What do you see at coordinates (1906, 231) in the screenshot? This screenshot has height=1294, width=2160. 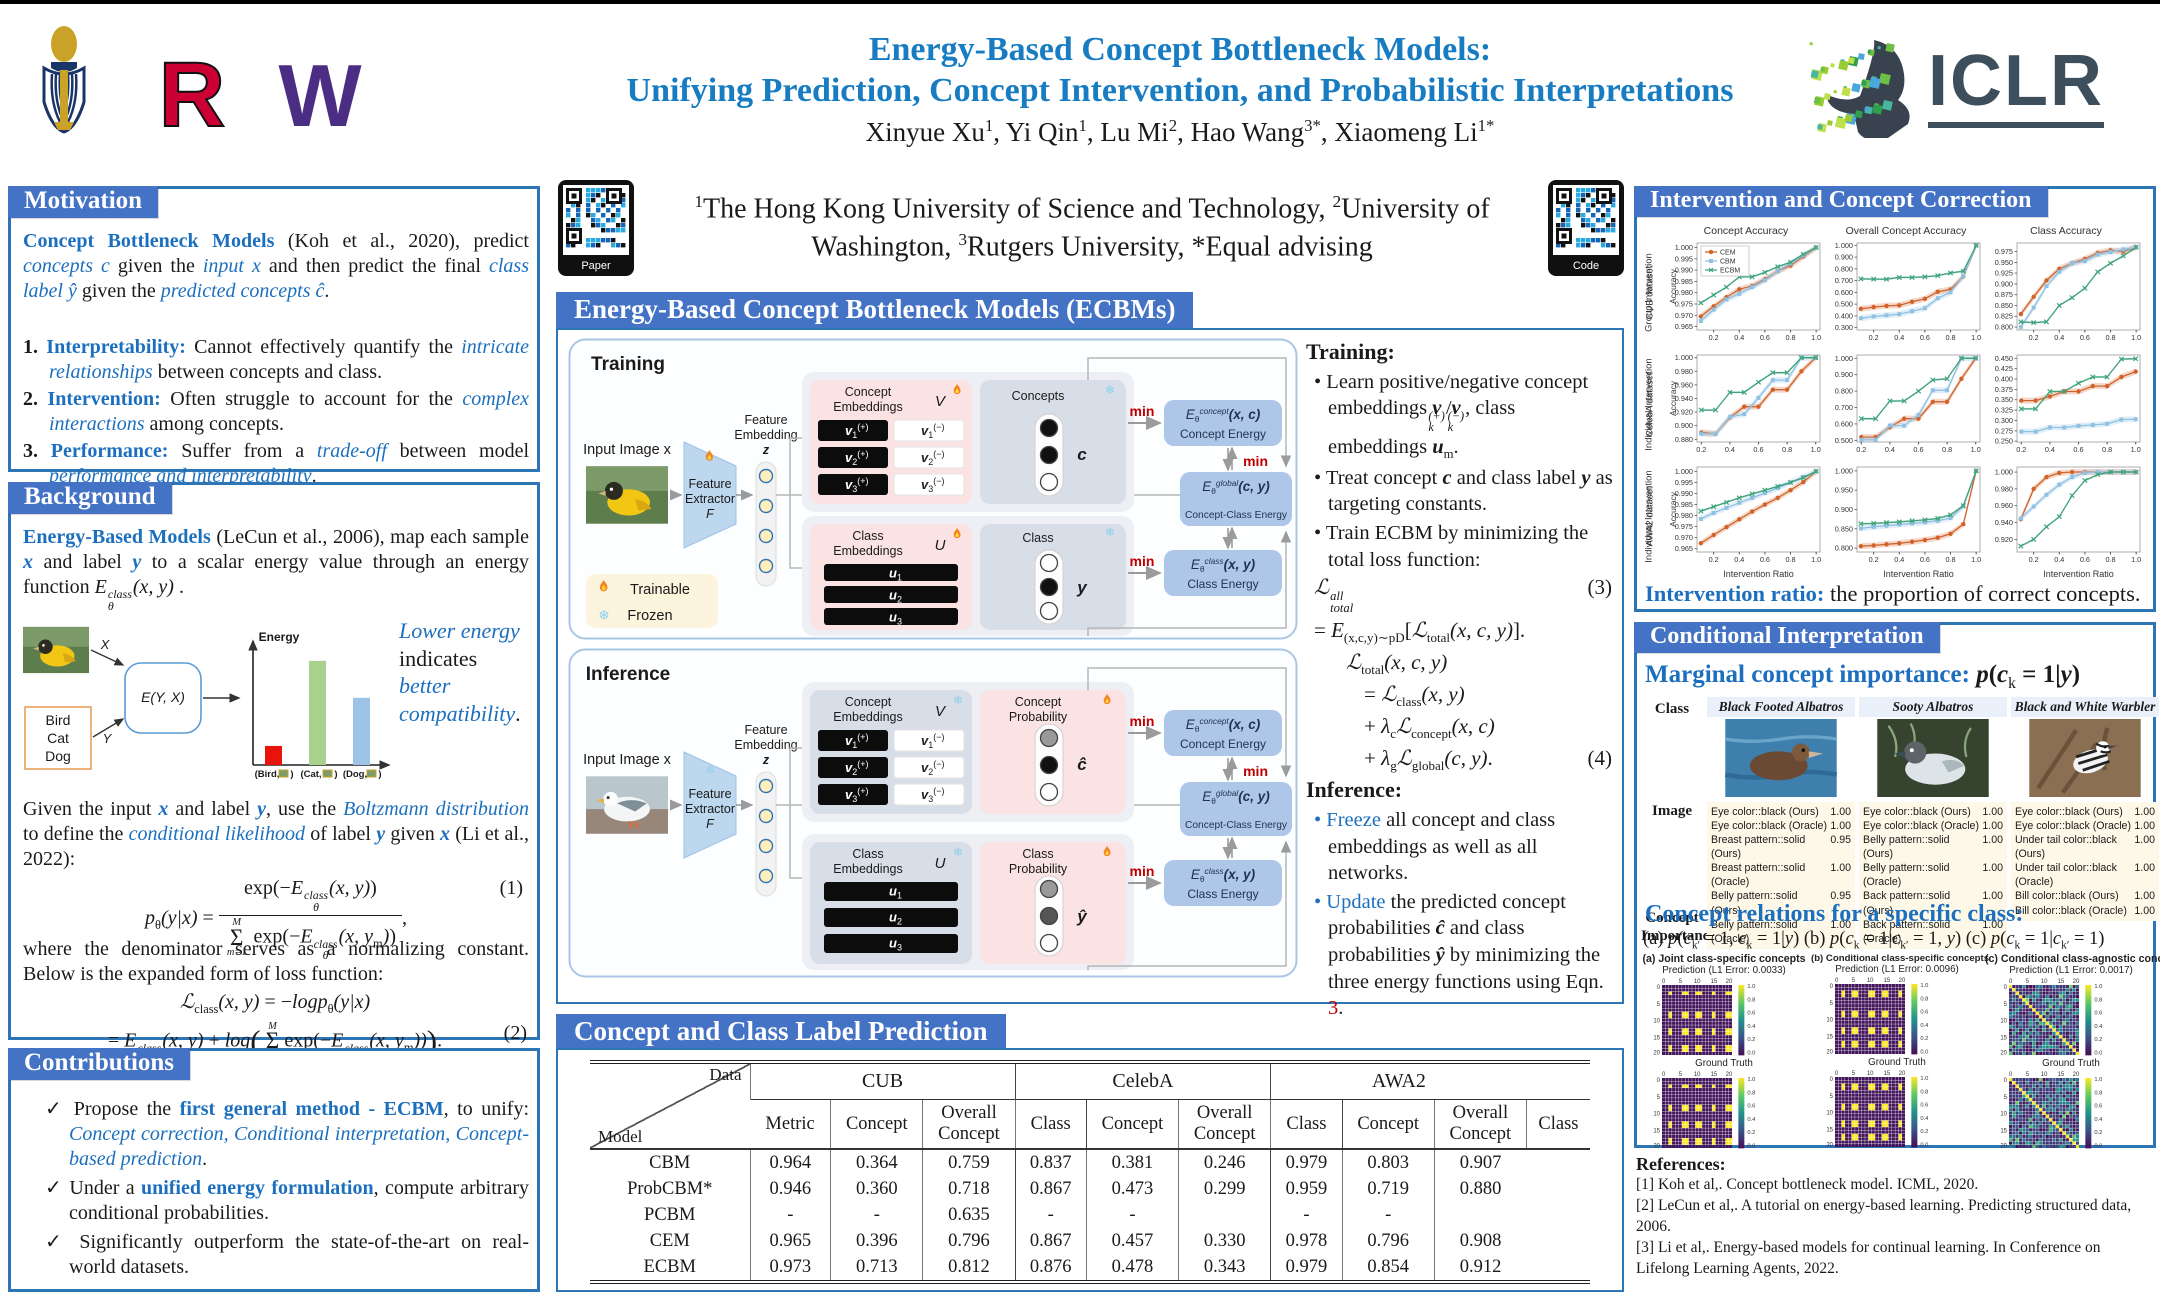 I see `chart-column-title: Overall Concept Accuracy` at bounding box center [1906, 231].